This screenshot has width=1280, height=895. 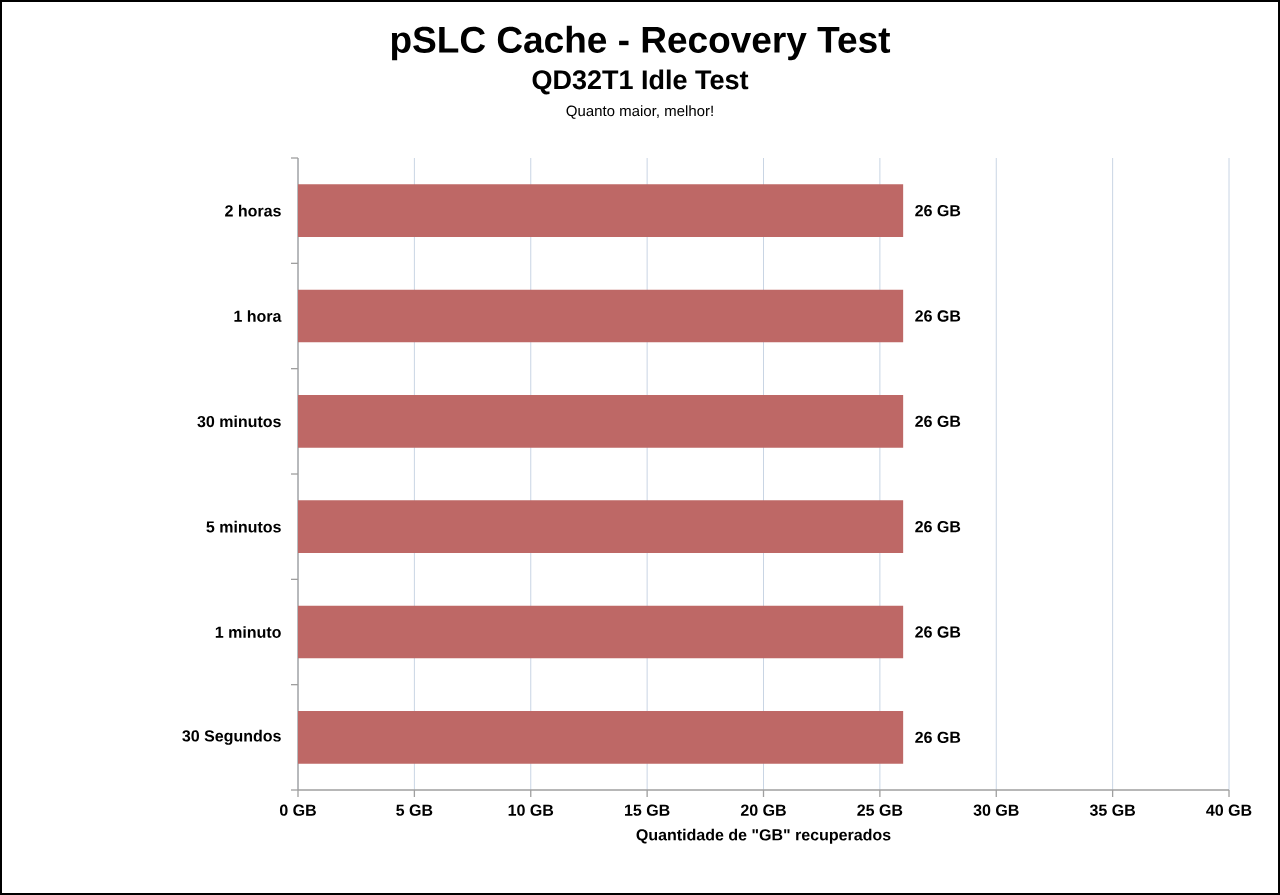 What do you see at coordinates (763, 810) in the screenshot?
I see `x-tick-label: 20 GB` at bounding box center [763, 810].